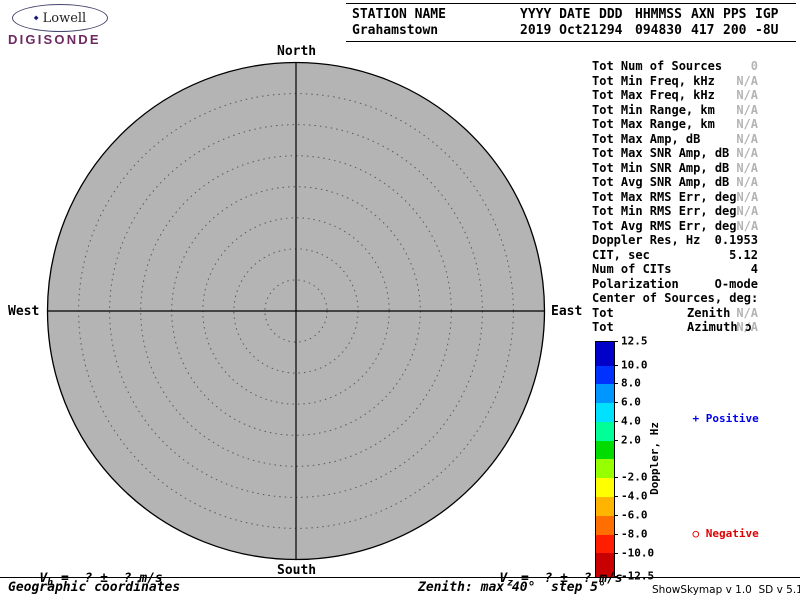 Image resolution: width=800 pixels, height=604 pixels. I want to click on header-field-value: 2019 Oct21, so click(559, 30).